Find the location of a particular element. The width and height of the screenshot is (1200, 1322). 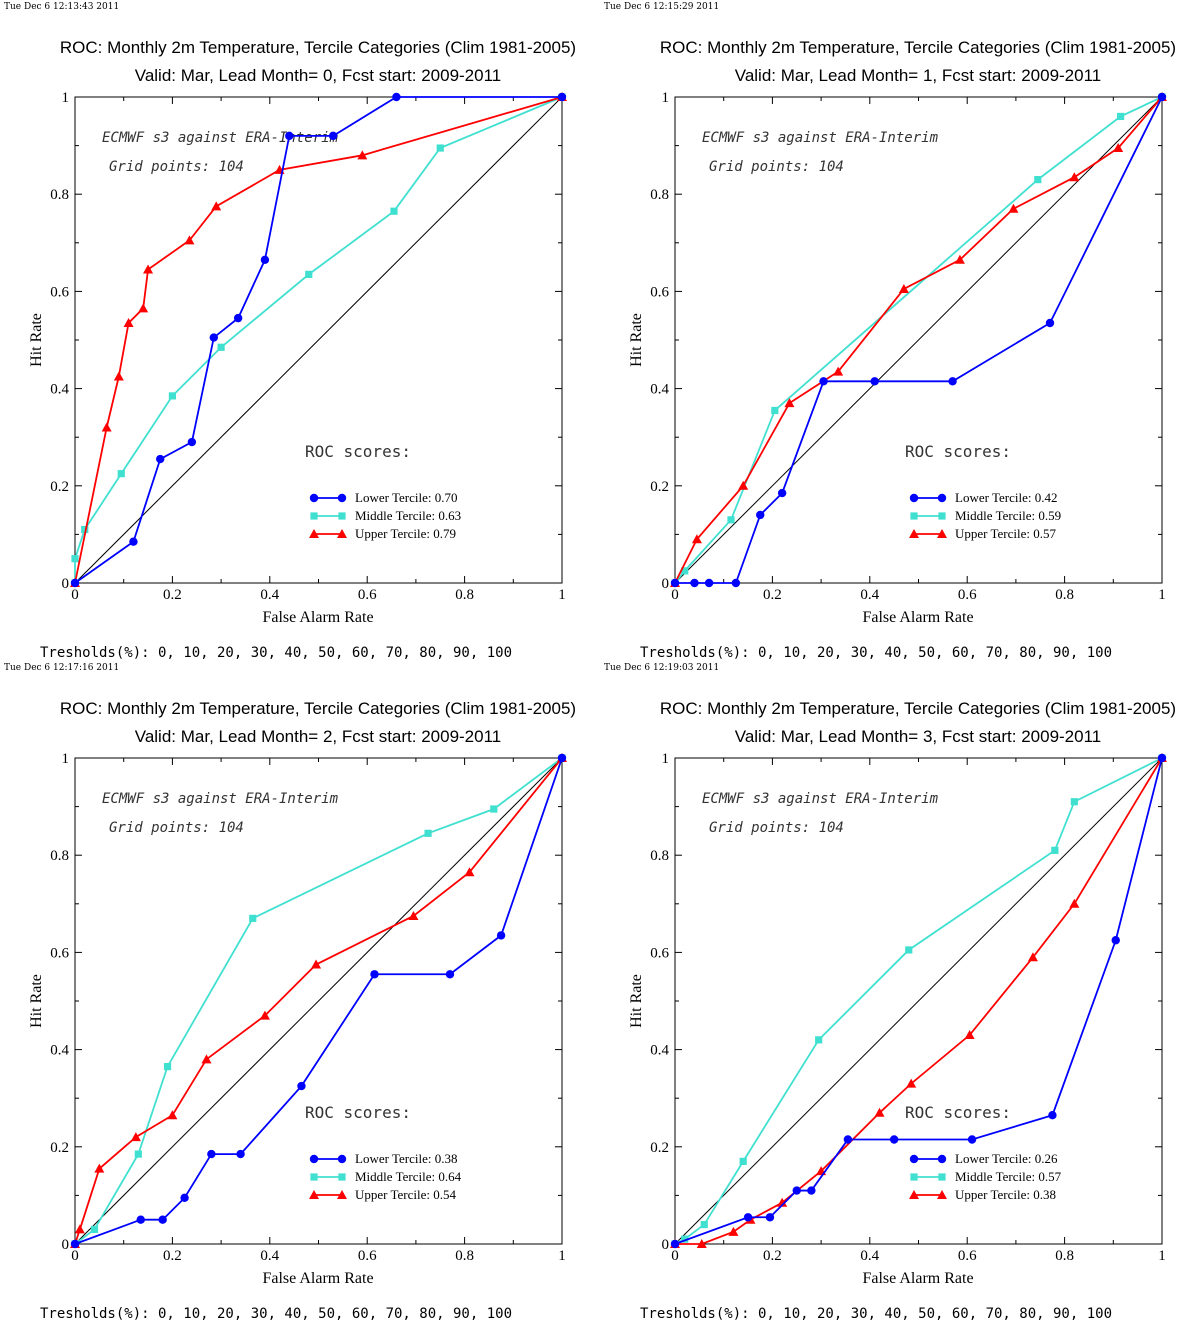

legend-label-middle: Middle Tercile: 0.59 is located at coordinates (1008, 515).